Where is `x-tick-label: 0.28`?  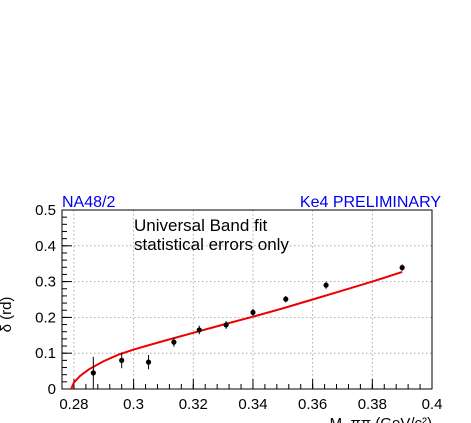
x-tick-label: 0.28 is located at coordinates (73, 404).